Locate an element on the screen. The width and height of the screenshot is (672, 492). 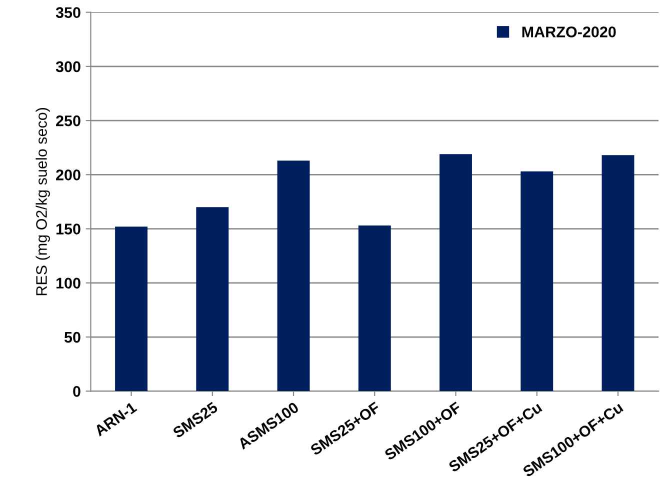
legend-label: MARZO-2020 is located at coordinates (569, 32).